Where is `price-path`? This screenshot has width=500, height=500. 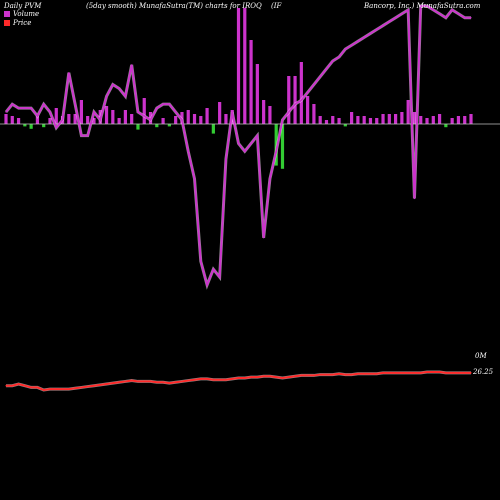 price-path is located at coordinates (238, 381).